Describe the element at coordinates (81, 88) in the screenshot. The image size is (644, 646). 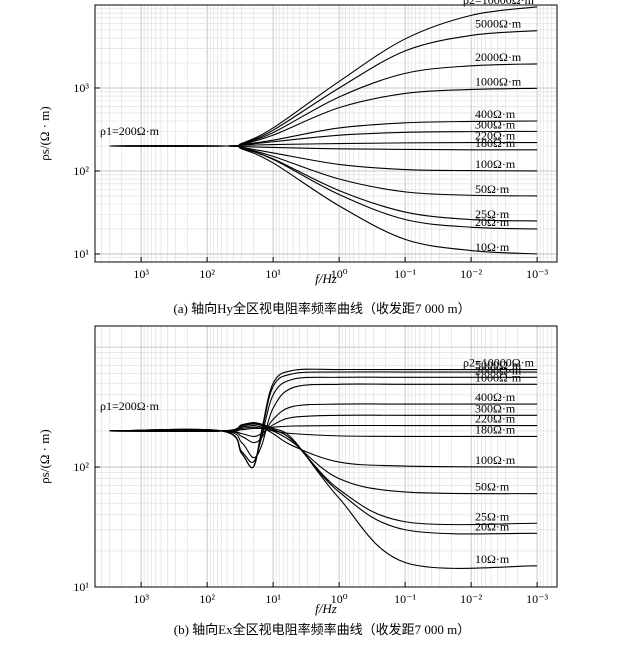
I see `y-tick-label: 10³` at that location.